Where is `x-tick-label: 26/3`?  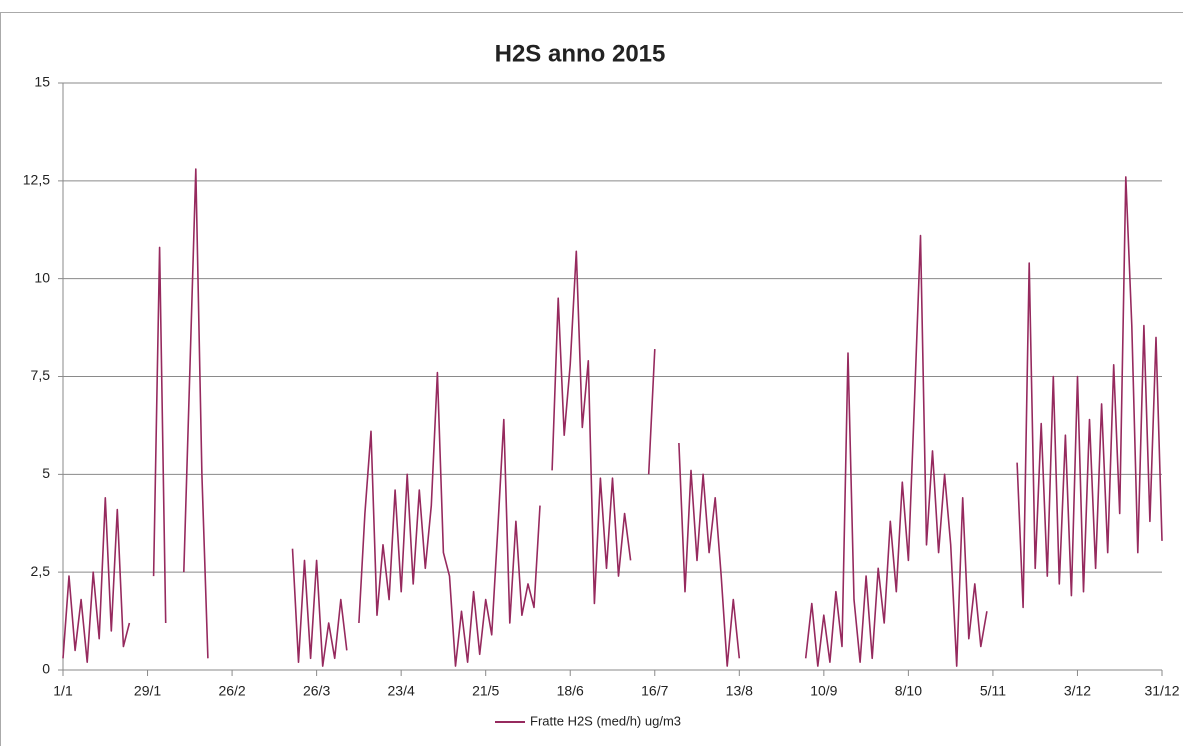 x-tick-label: 26/3 is located at coordinates (316, 691).